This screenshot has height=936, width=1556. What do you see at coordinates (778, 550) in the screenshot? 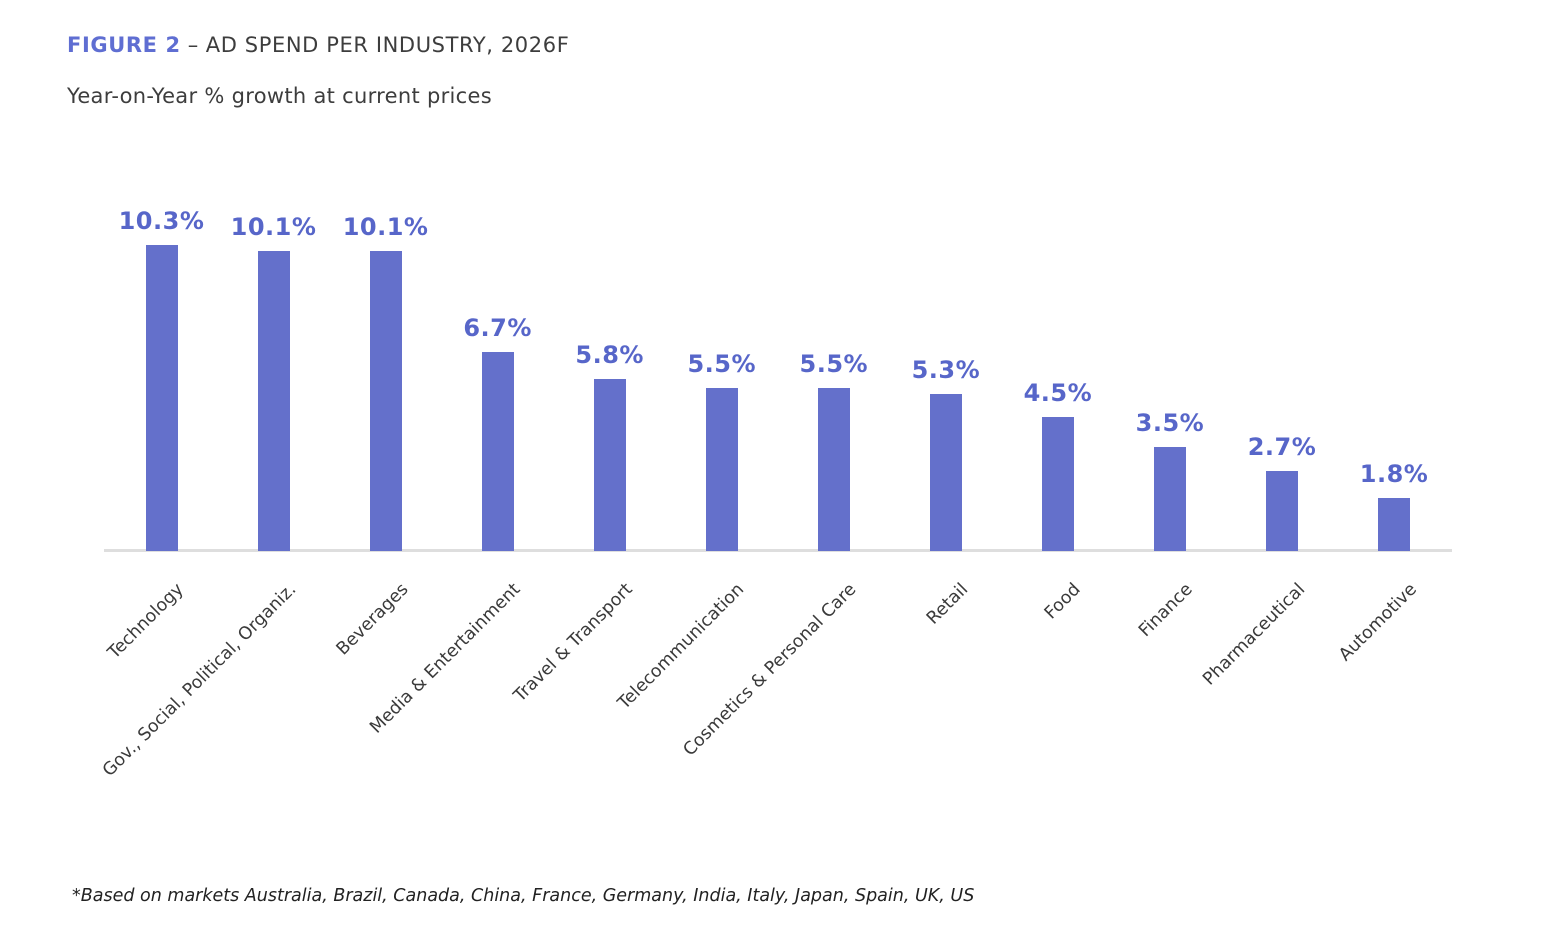
I see `x-axis-baseline` at bounding box center [778, 550].